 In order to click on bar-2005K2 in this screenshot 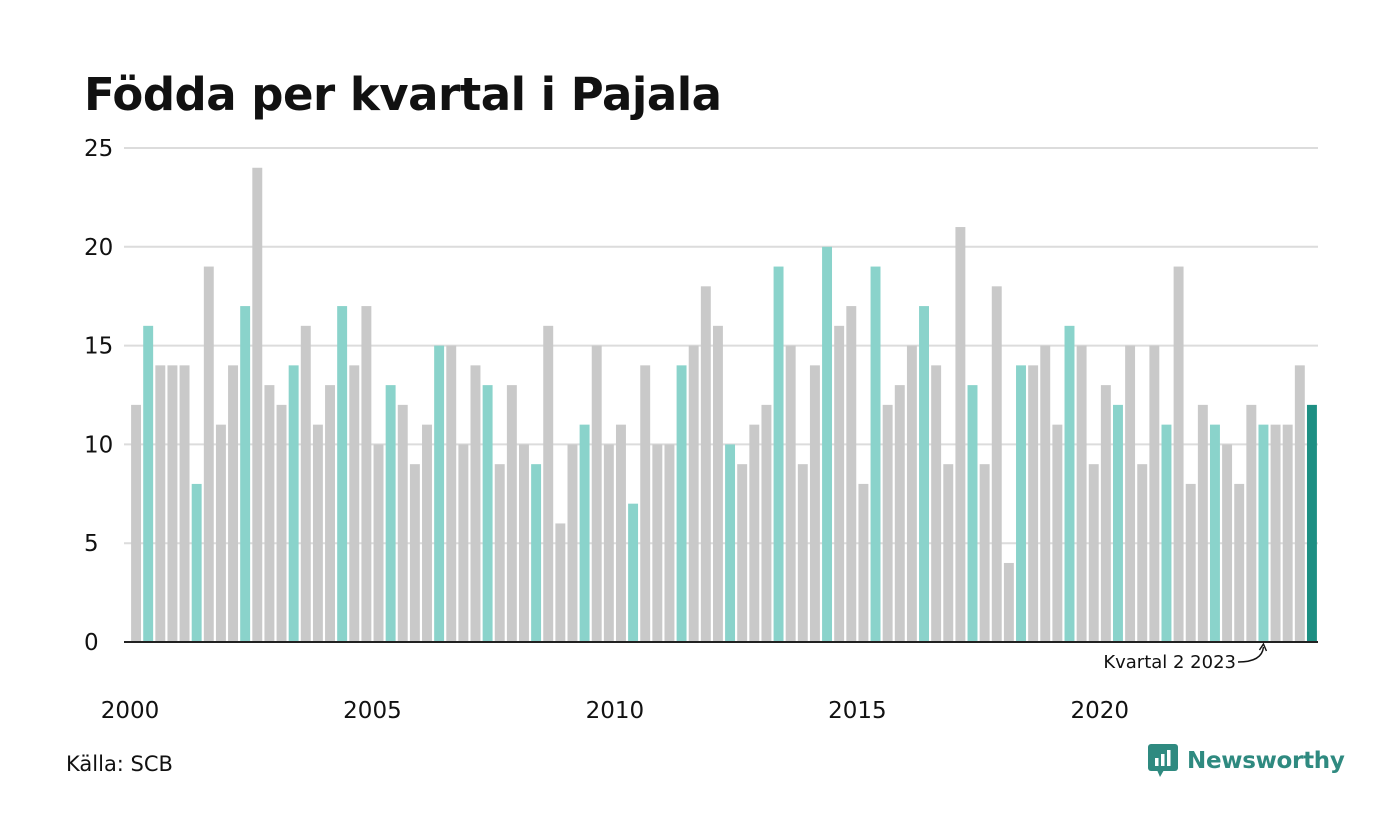, I will do `click(390, 513)`.